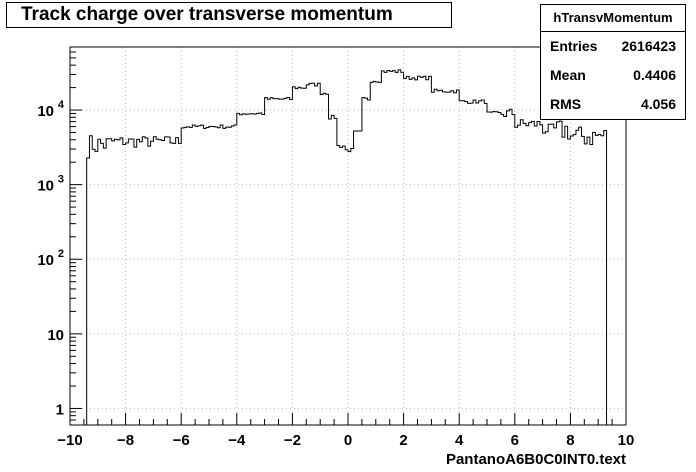  What do you see at coordinates (348, 440) in the screenshot?
I see `x-tick-label: 0` at bounding box center [348, 440].